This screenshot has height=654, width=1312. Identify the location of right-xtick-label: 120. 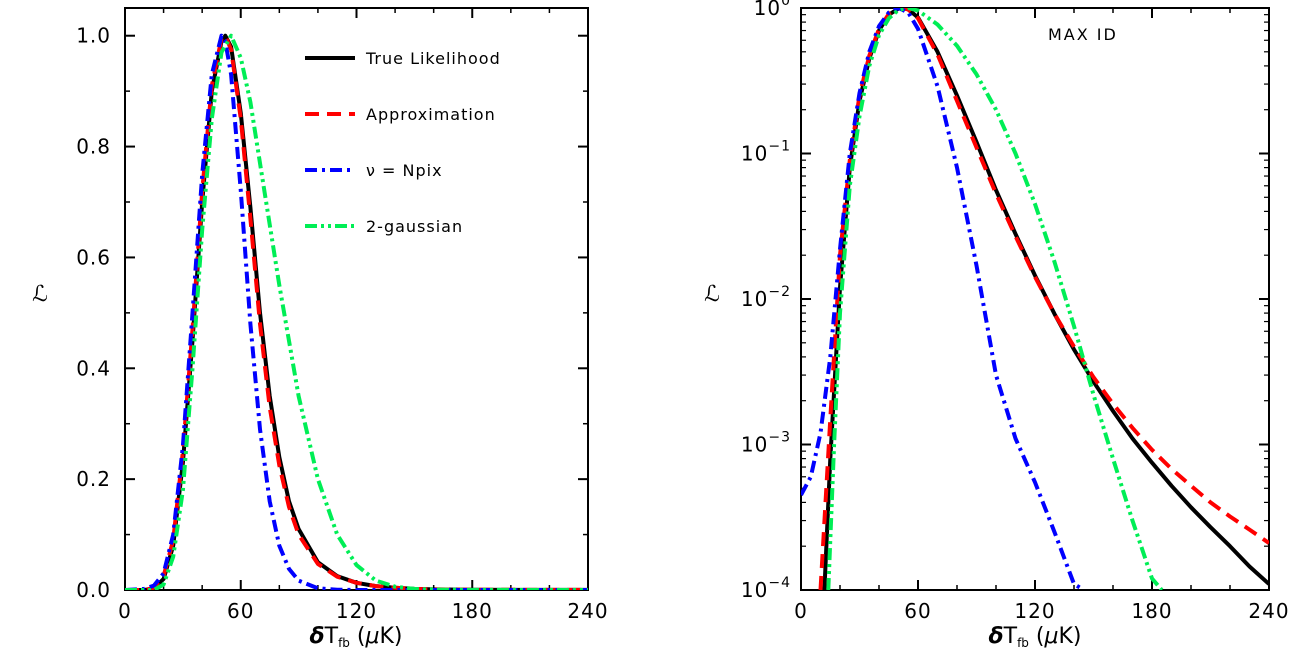
(1034, 611).